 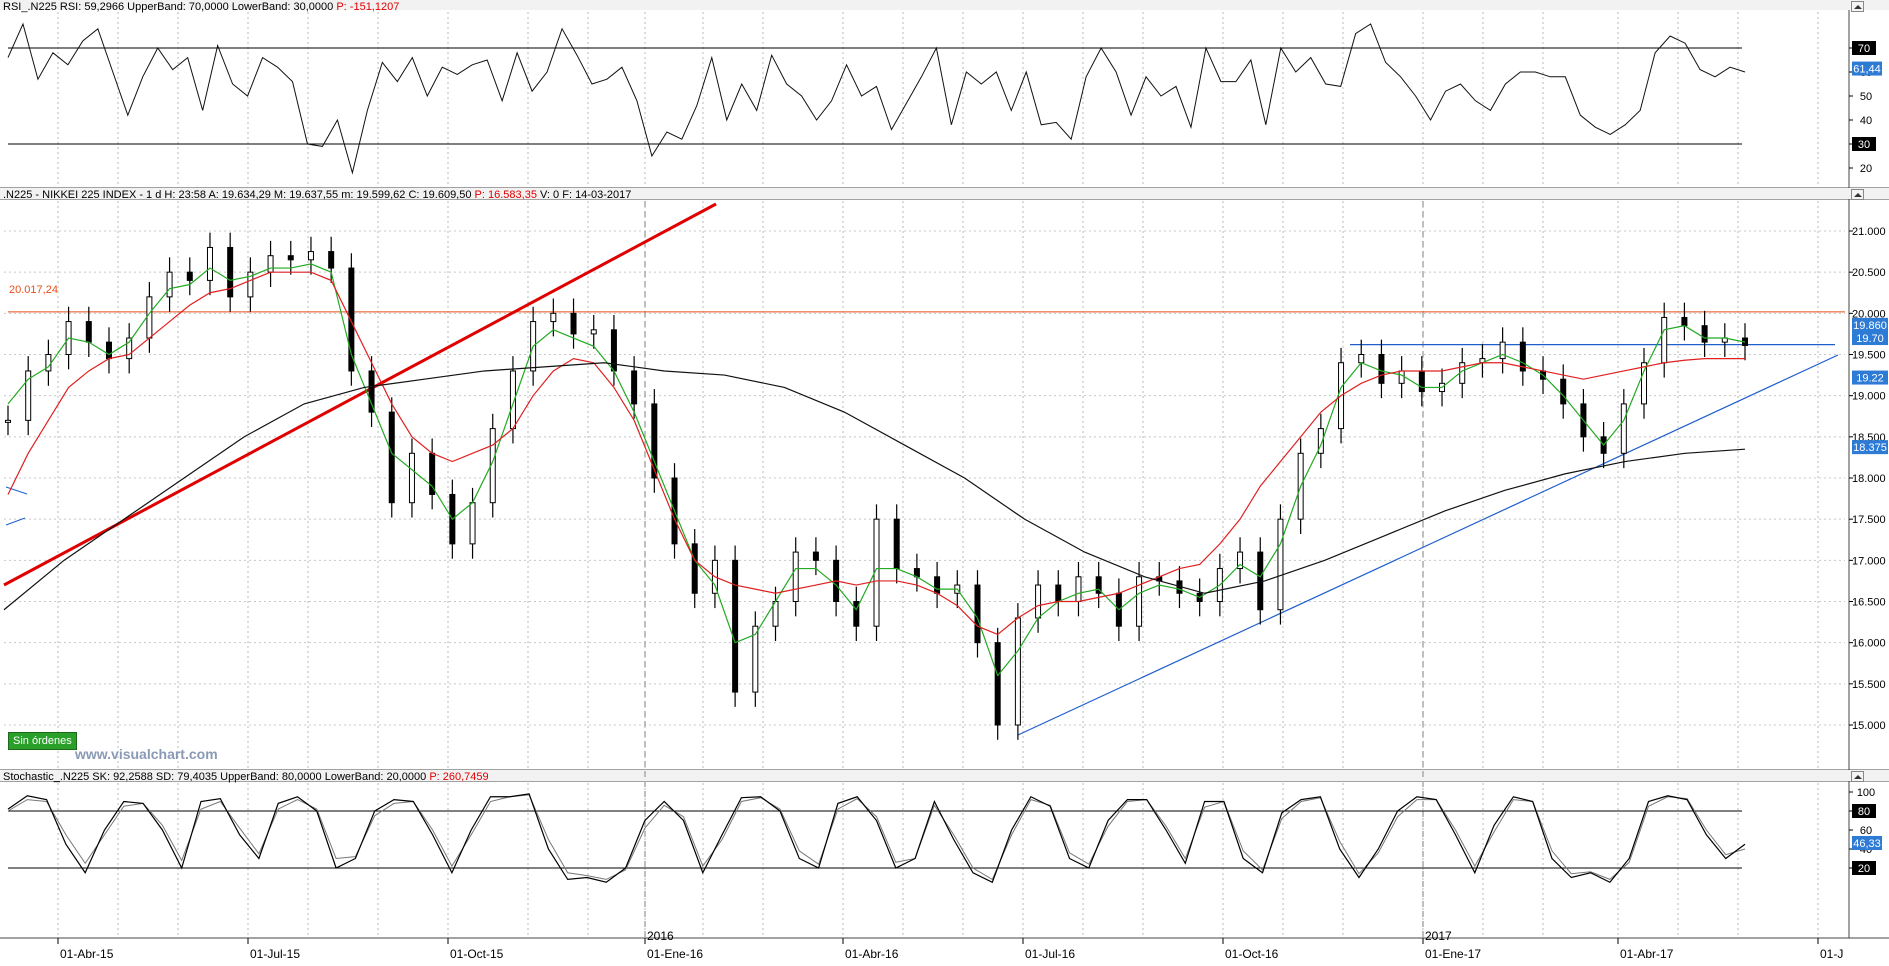 What do you see at coordinates (239, 195) in the screenshot?
I see `price-a-label: A: 19.634,29` at bounding box center [239, 195].